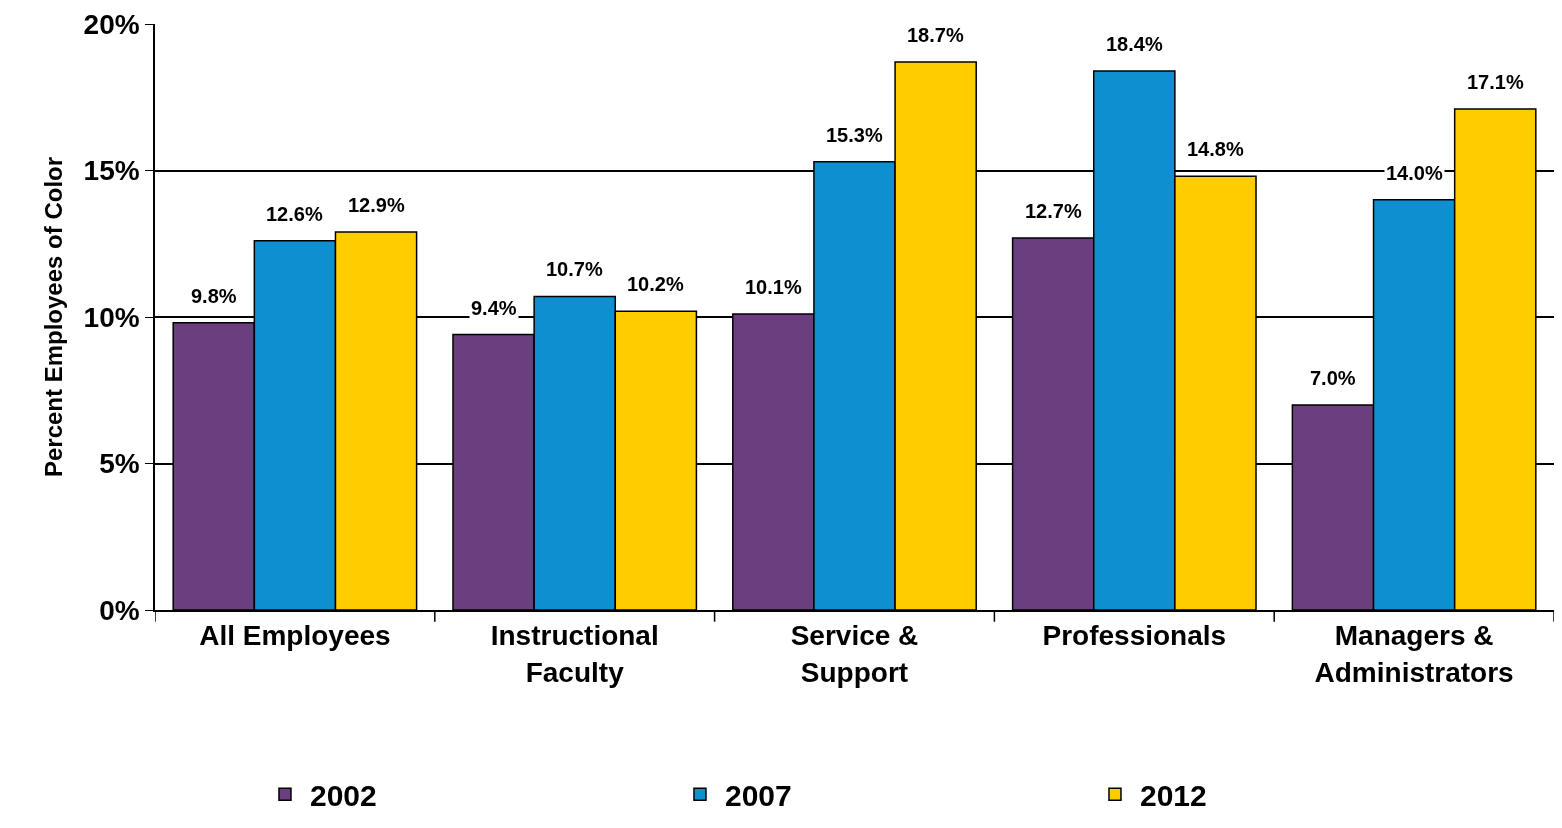 The image size is (1562, 828). I want to click on data-label: 18.7%, so click(935, 35).